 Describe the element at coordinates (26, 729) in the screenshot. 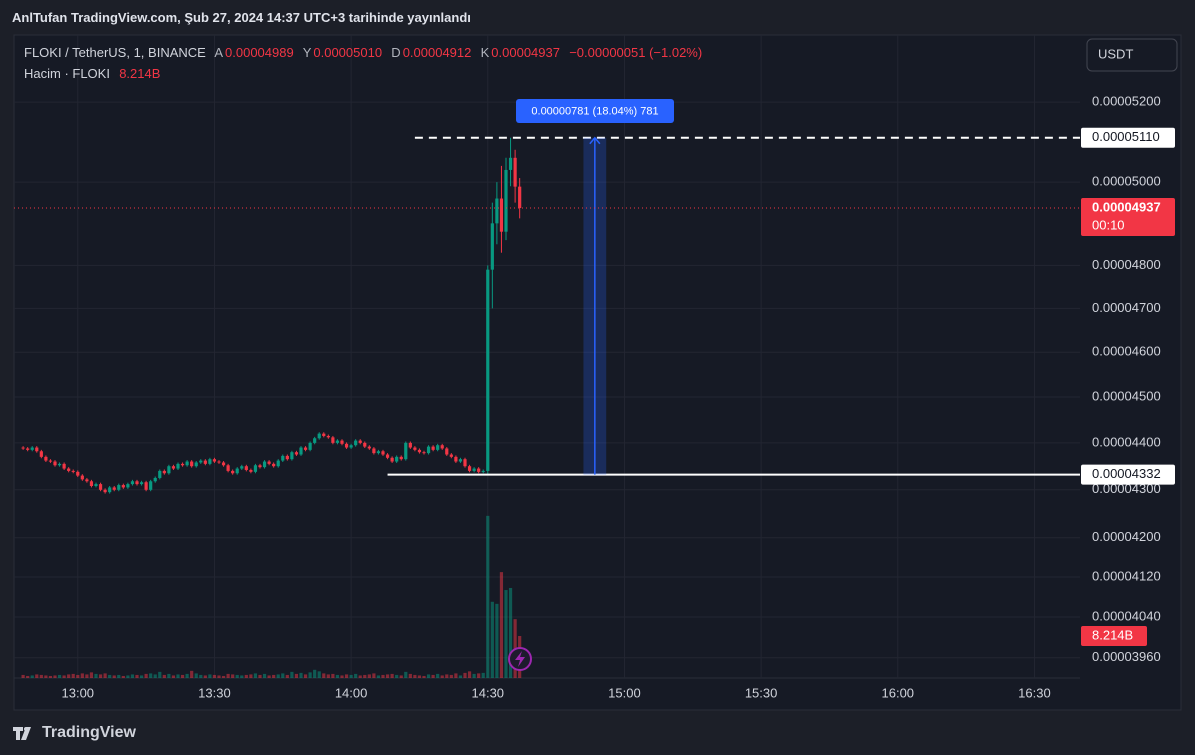

I see `logo-dot` at that location.